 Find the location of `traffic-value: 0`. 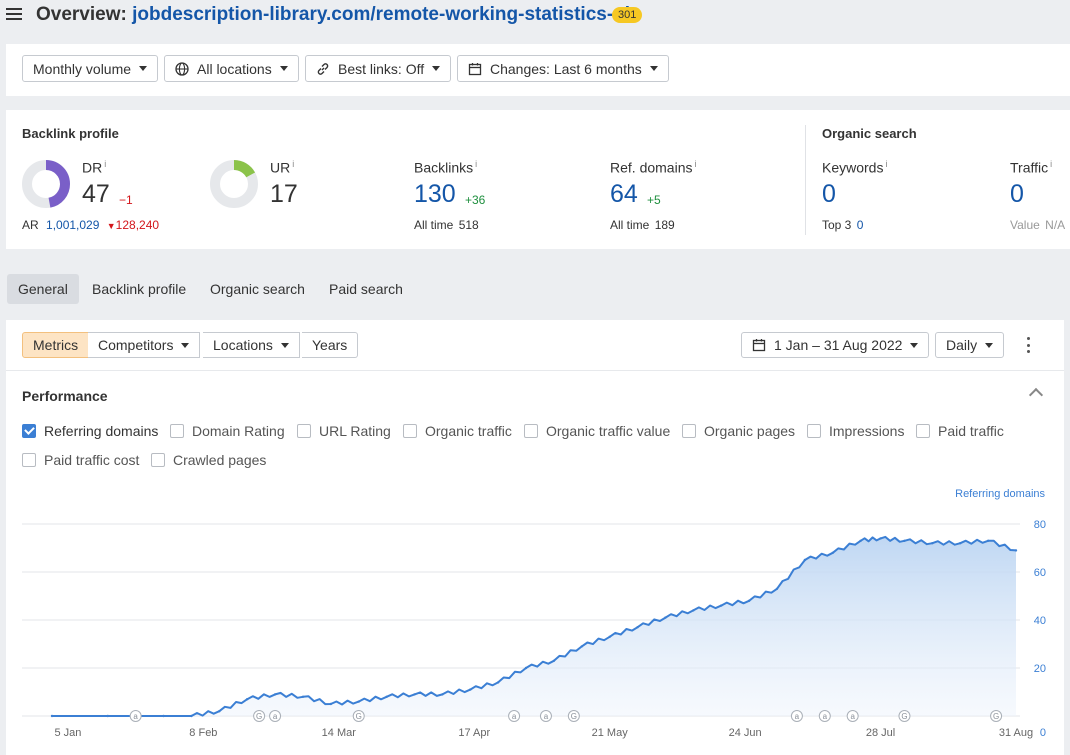

traffic-value: 0 is located at coordinates (1017, 194).